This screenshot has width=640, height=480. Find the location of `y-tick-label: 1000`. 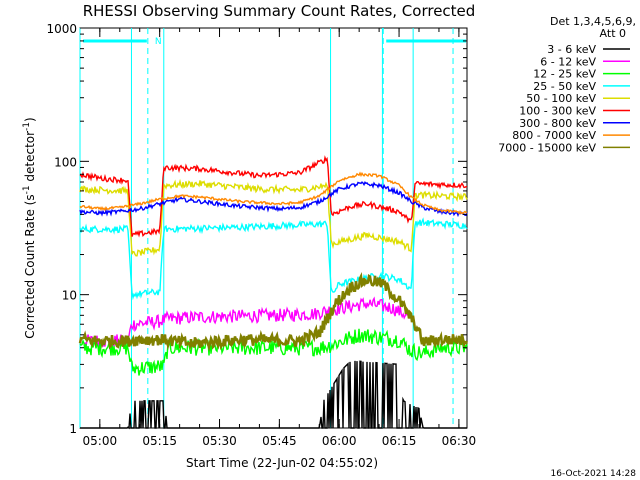

y-tick-label: 1000 is located at coordinates (61, 29).